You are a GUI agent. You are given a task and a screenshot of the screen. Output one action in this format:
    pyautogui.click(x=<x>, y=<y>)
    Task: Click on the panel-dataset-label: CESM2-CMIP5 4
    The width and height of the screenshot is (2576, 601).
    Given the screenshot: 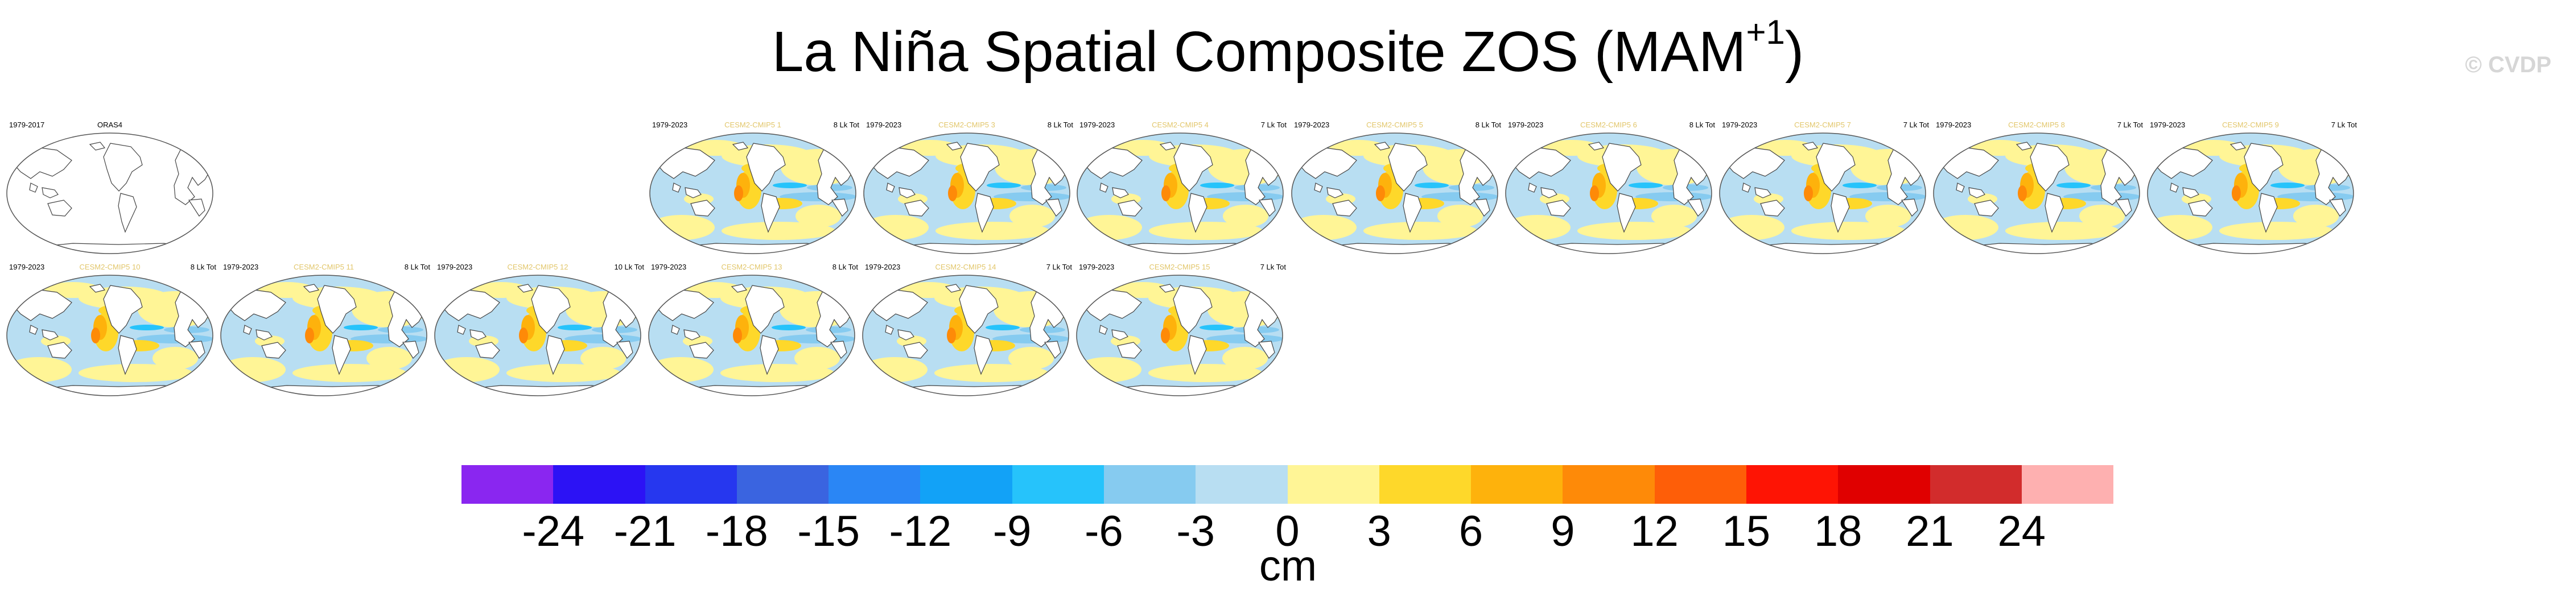 What is the action you would take?
    pyautogui.click(x=1180, y=125)
    